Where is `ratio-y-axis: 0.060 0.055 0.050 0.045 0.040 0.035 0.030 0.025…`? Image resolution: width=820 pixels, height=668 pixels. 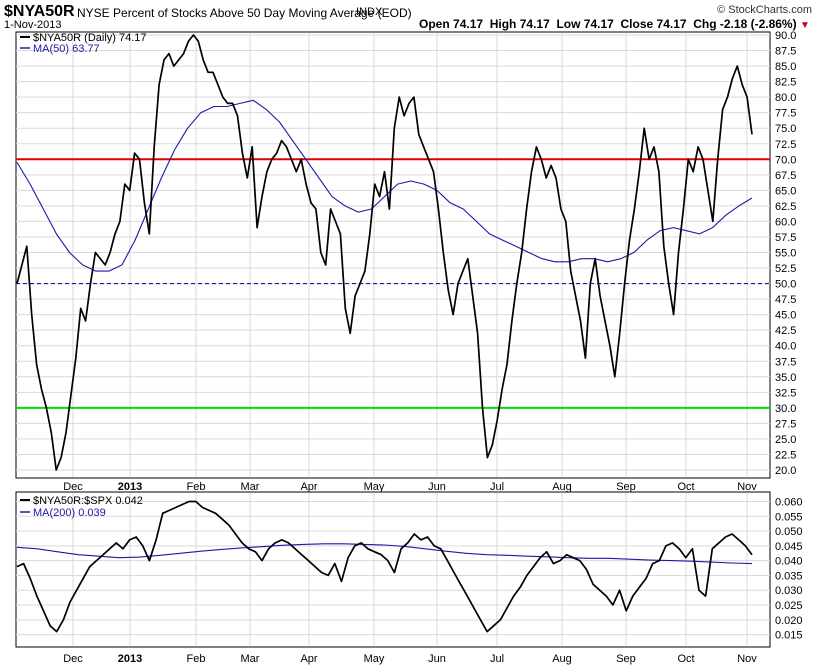
ratio-y-axis: 0.060 0.055 0.050 0.045 0.040 0.035 0.030 0.025… is located at coordinates (789, 568).